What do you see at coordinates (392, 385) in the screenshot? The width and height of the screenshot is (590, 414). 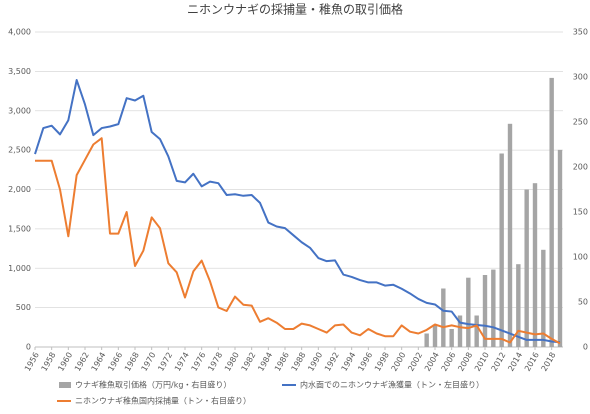 I see `legend-label: 内水面でのニホンウナギ漁獲量（トン・左目盛り）` at bounding box center [392, 385].